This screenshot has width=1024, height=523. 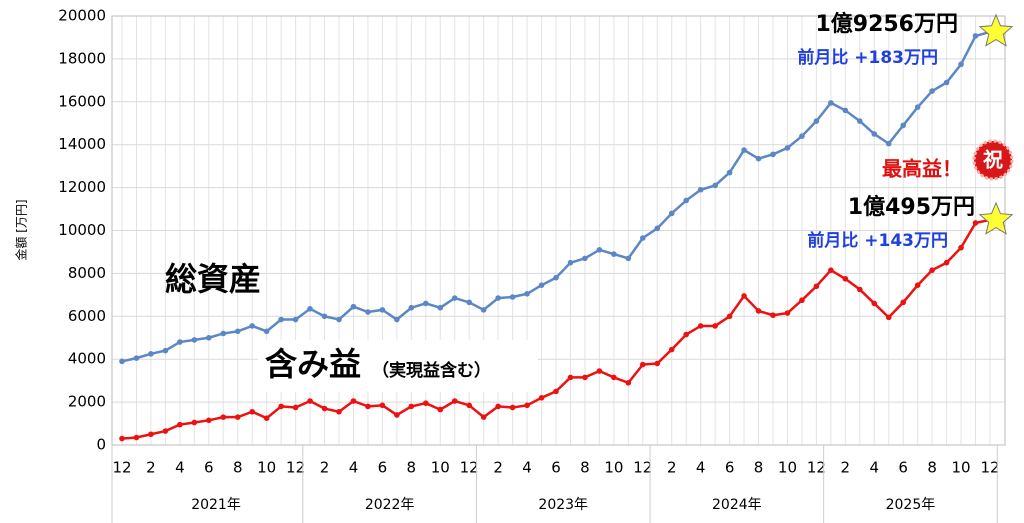 I want to click on y-tick-label: 2000, so click(x=87, y=402).